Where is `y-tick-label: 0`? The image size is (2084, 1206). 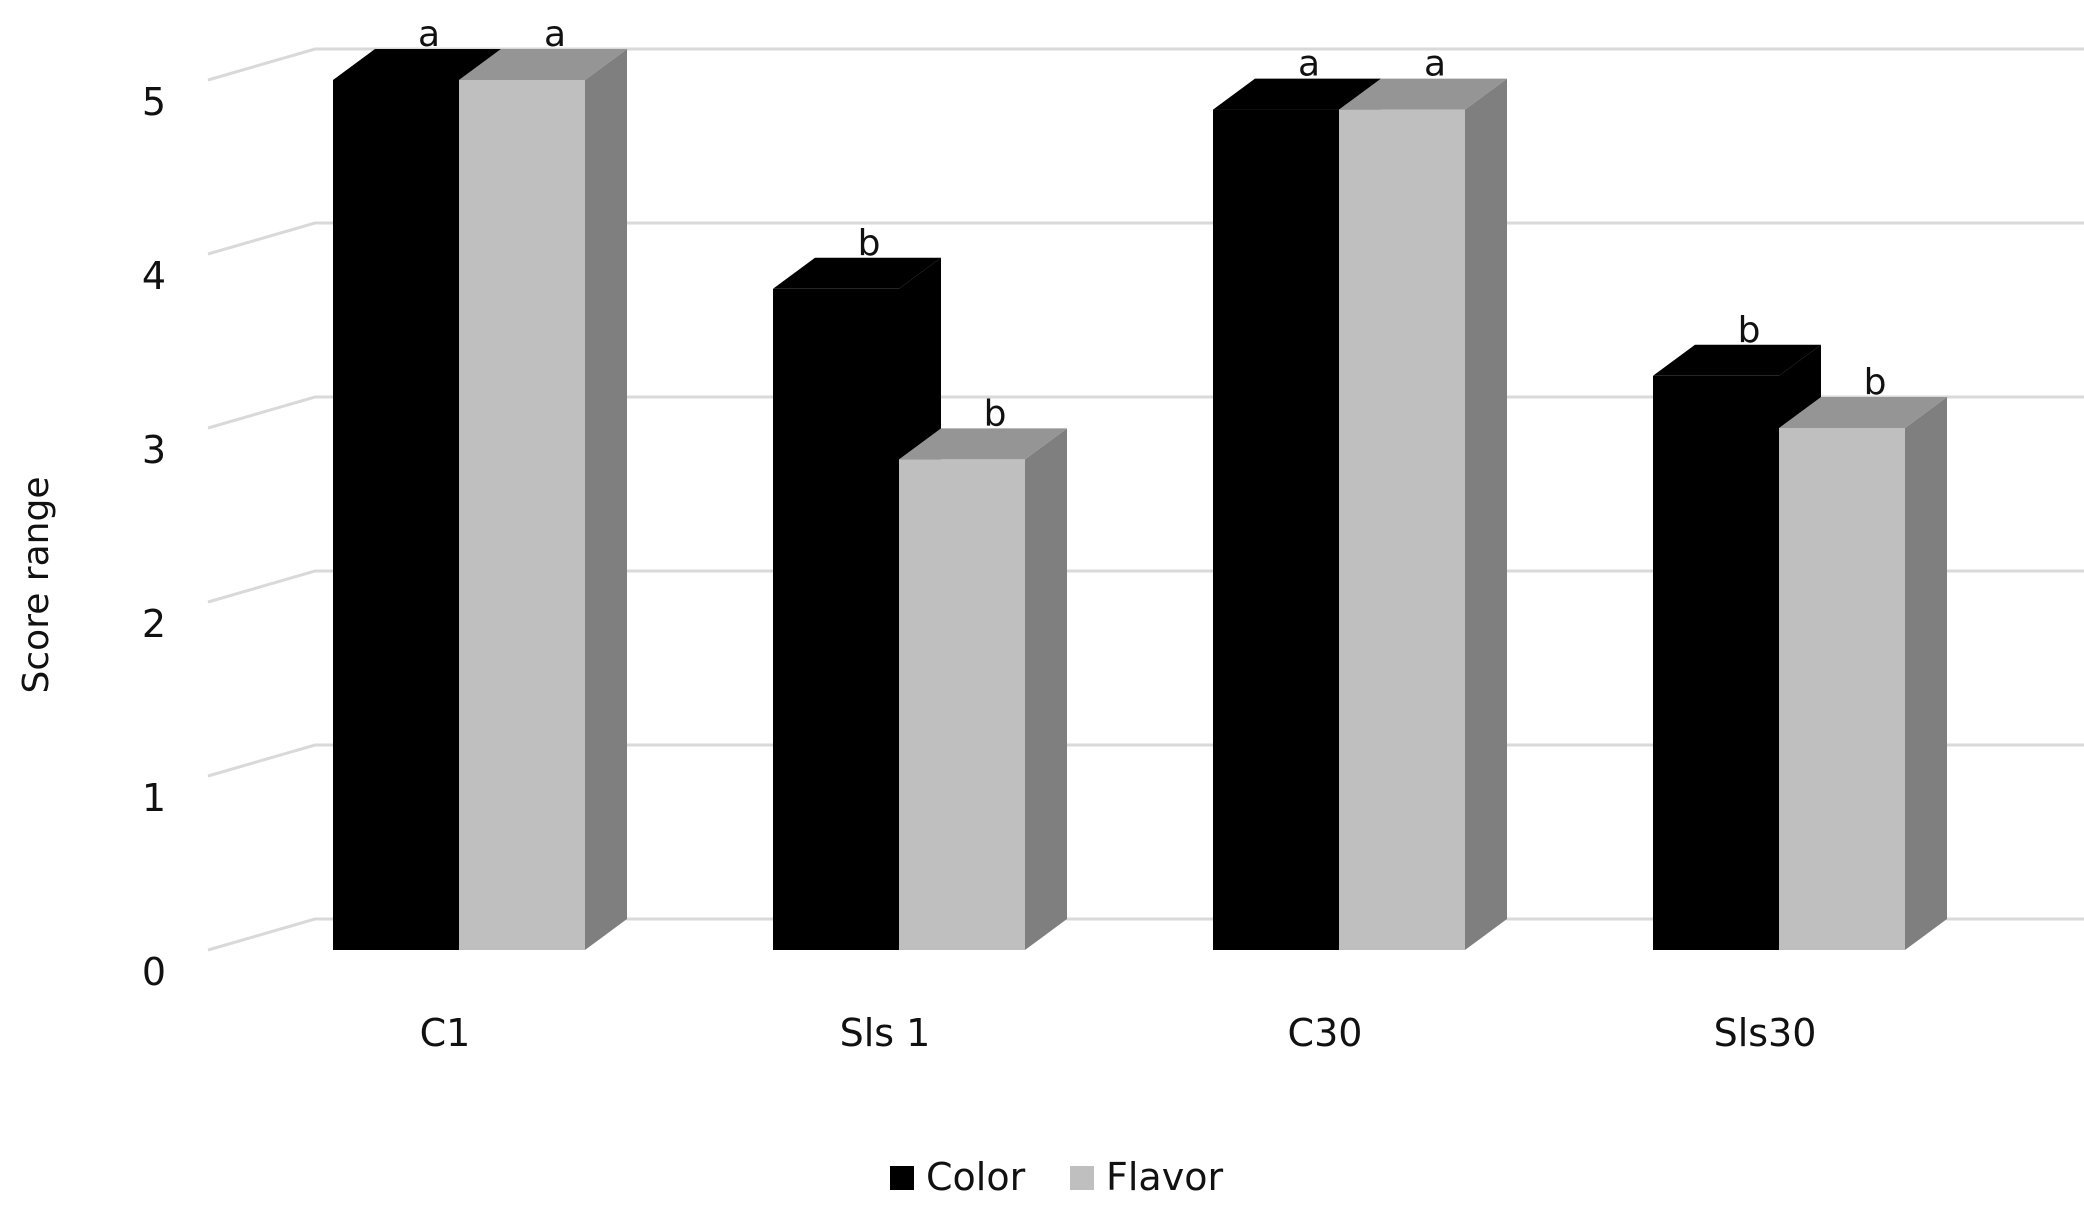
y-tick-label: 0 is located at coordinates (154, 972).